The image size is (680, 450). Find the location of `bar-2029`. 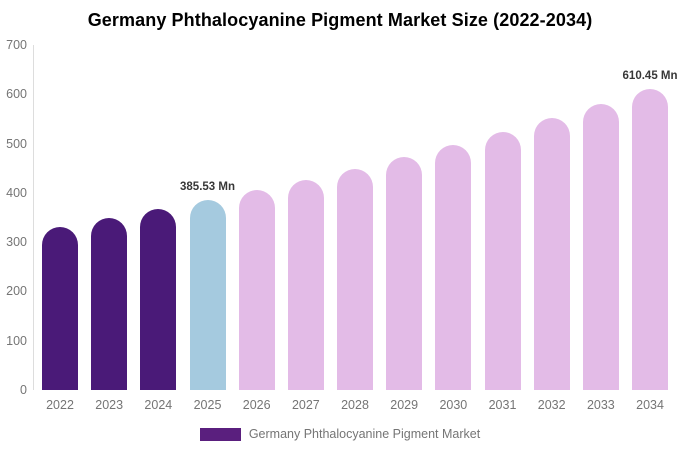

bar-2029 is located at coordinates (404, 273).